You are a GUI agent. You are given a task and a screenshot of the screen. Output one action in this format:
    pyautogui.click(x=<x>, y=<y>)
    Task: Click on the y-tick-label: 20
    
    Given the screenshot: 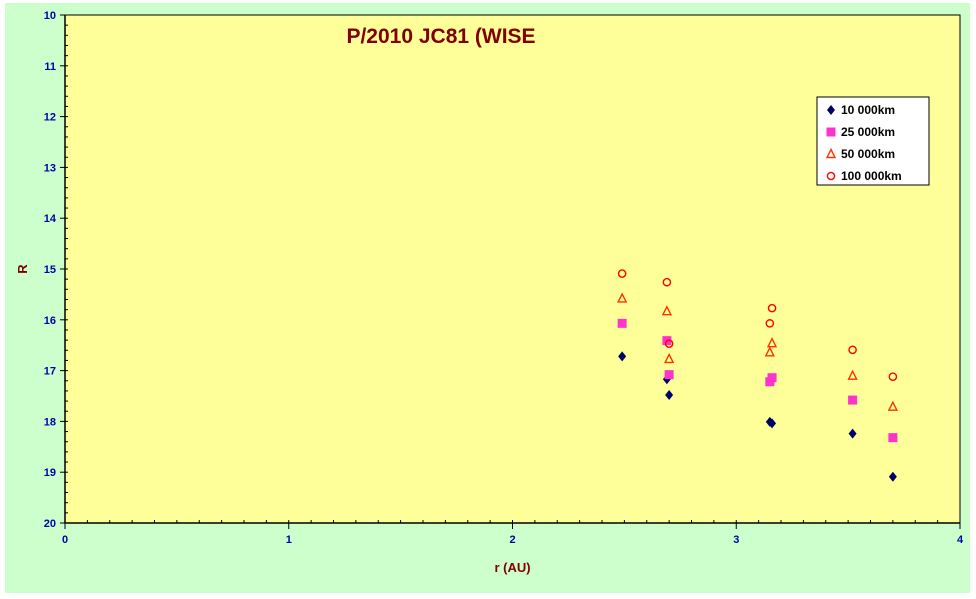 What is the action you would take?
    pyautogui.click(x=50, y=524)
    